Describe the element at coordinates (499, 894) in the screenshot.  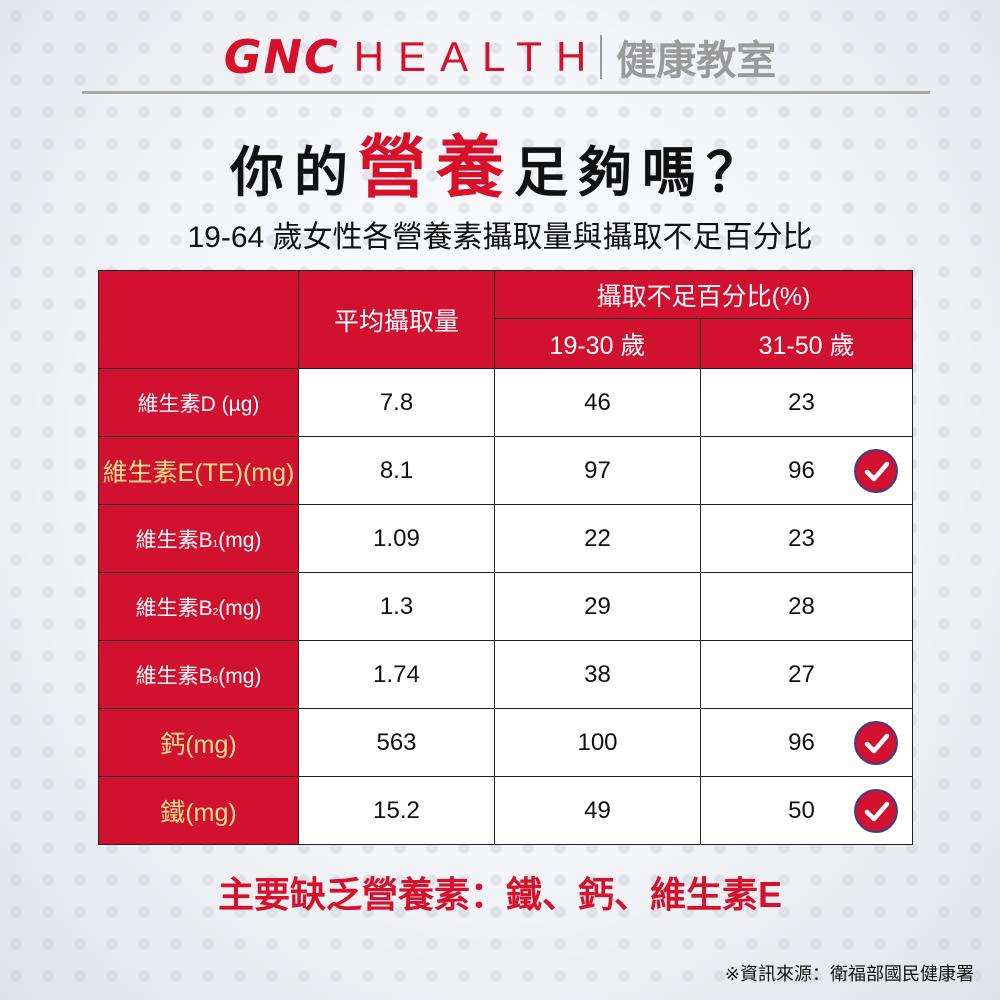
I see `summary-text: 主要缺乏營養素：鐵、鈣、維生素E` at that location.